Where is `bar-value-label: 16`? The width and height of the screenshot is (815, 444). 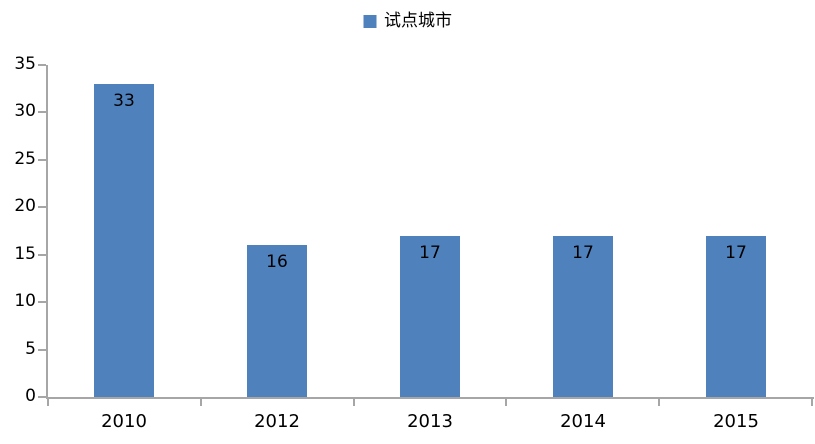 bar-value-label: 16 is located at coordinates (277, 262).